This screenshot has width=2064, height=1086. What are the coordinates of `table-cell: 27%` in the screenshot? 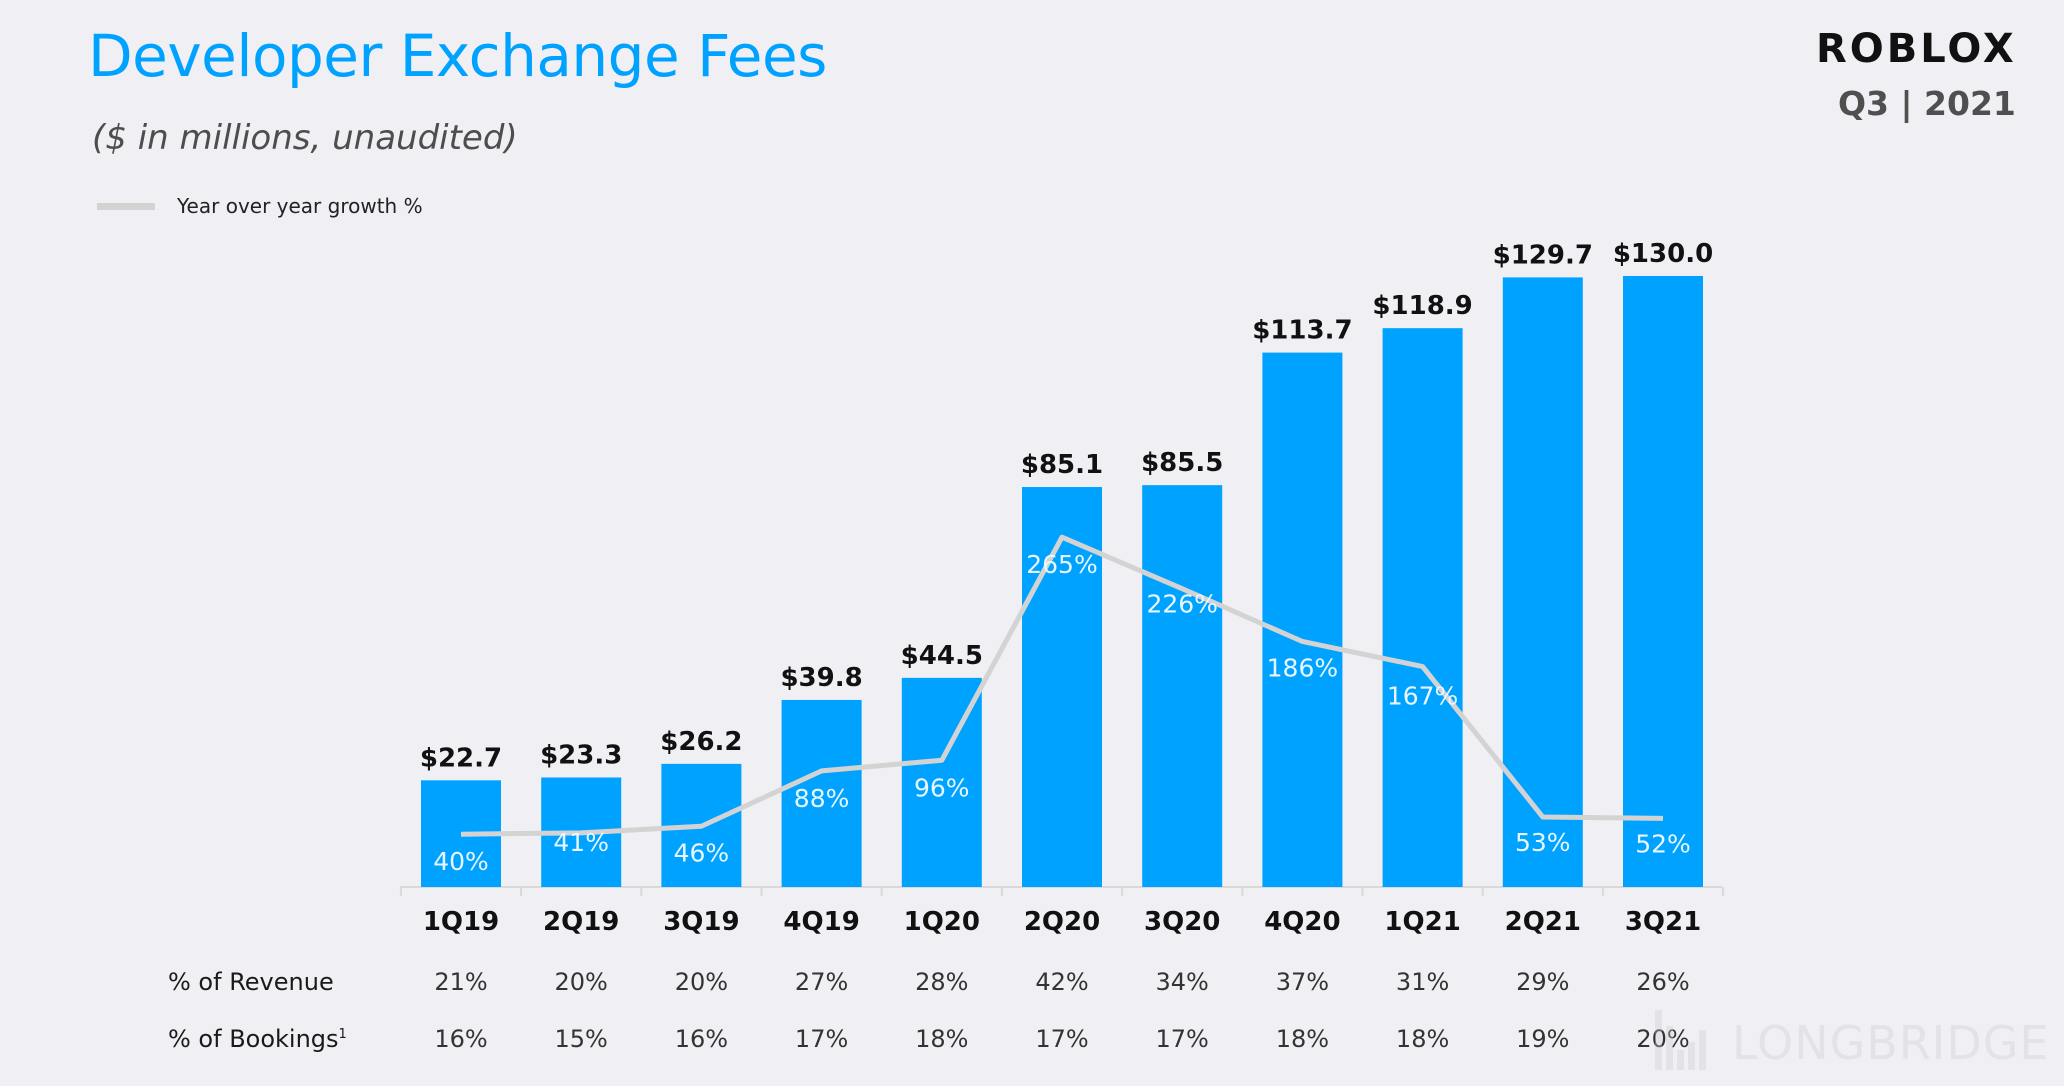 It's located at (821, 982).